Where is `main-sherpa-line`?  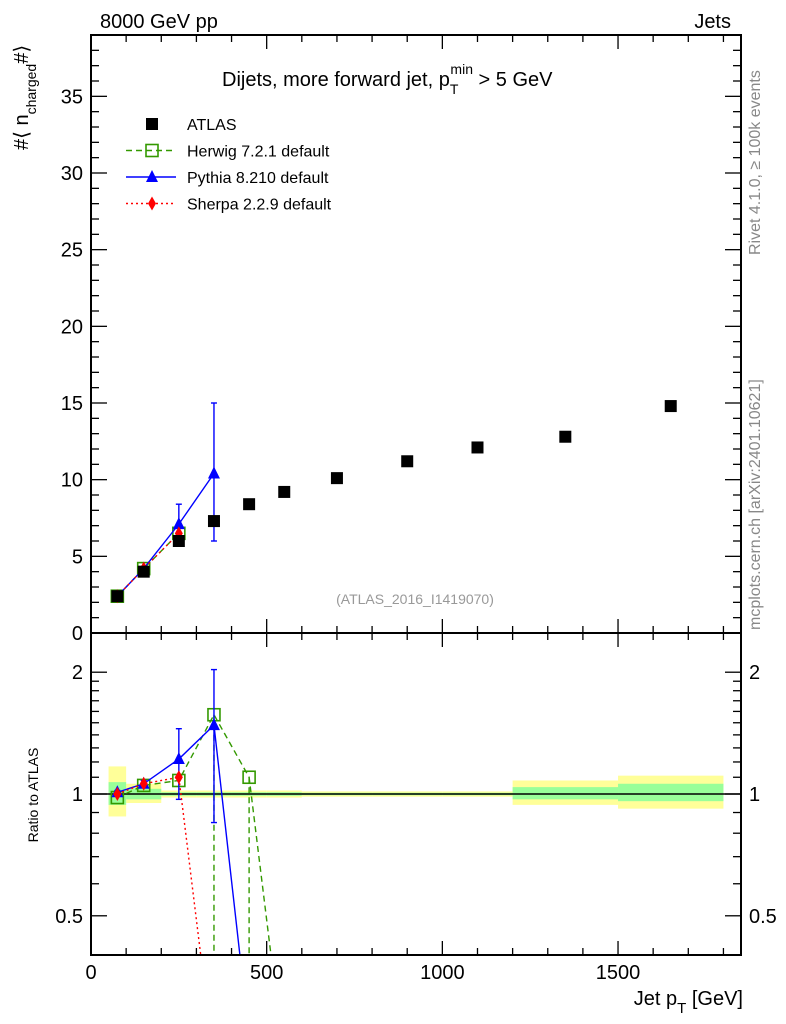 main-sherpa-line is located at coordinates (148, 564).